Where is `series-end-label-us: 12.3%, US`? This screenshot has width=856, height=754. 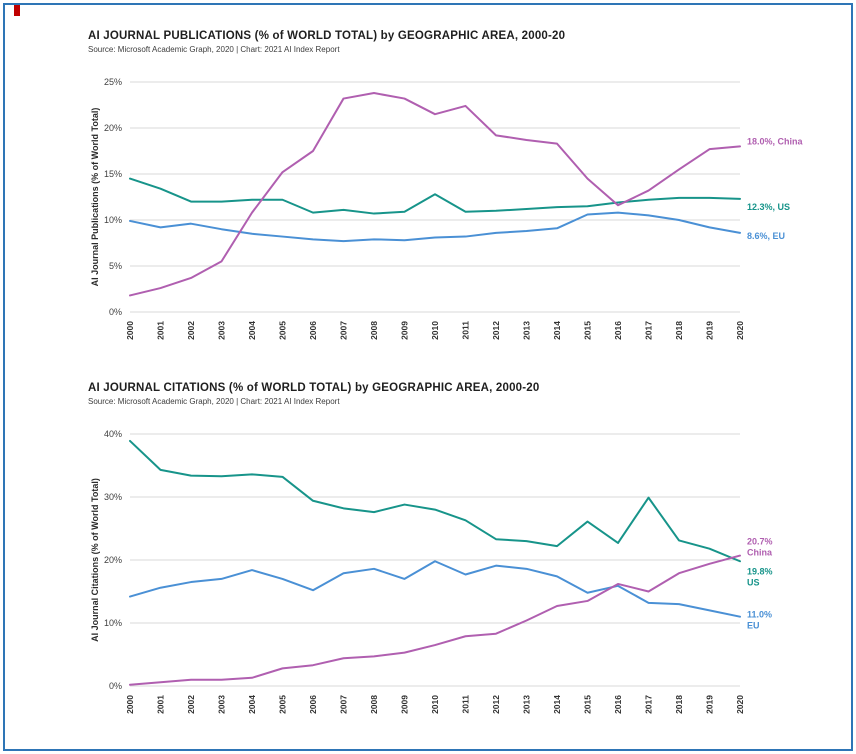 series-end-label-us: 12.3%, US is located at coordinates (768, 207).